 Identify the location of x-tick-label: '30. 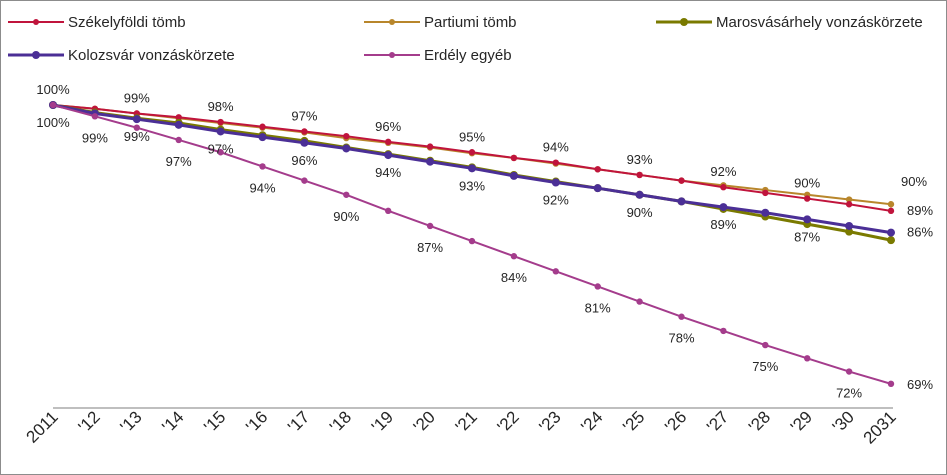
(843, 421).